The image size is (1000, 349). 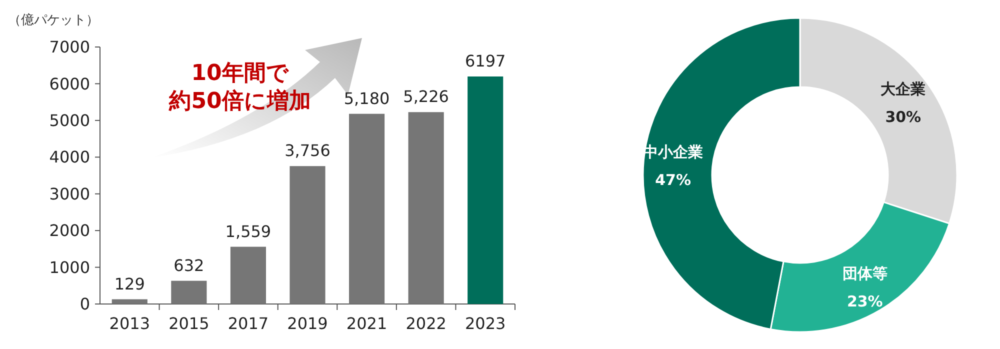 I want to click on x-tick-label: 2021, so click(x=367, y=323).